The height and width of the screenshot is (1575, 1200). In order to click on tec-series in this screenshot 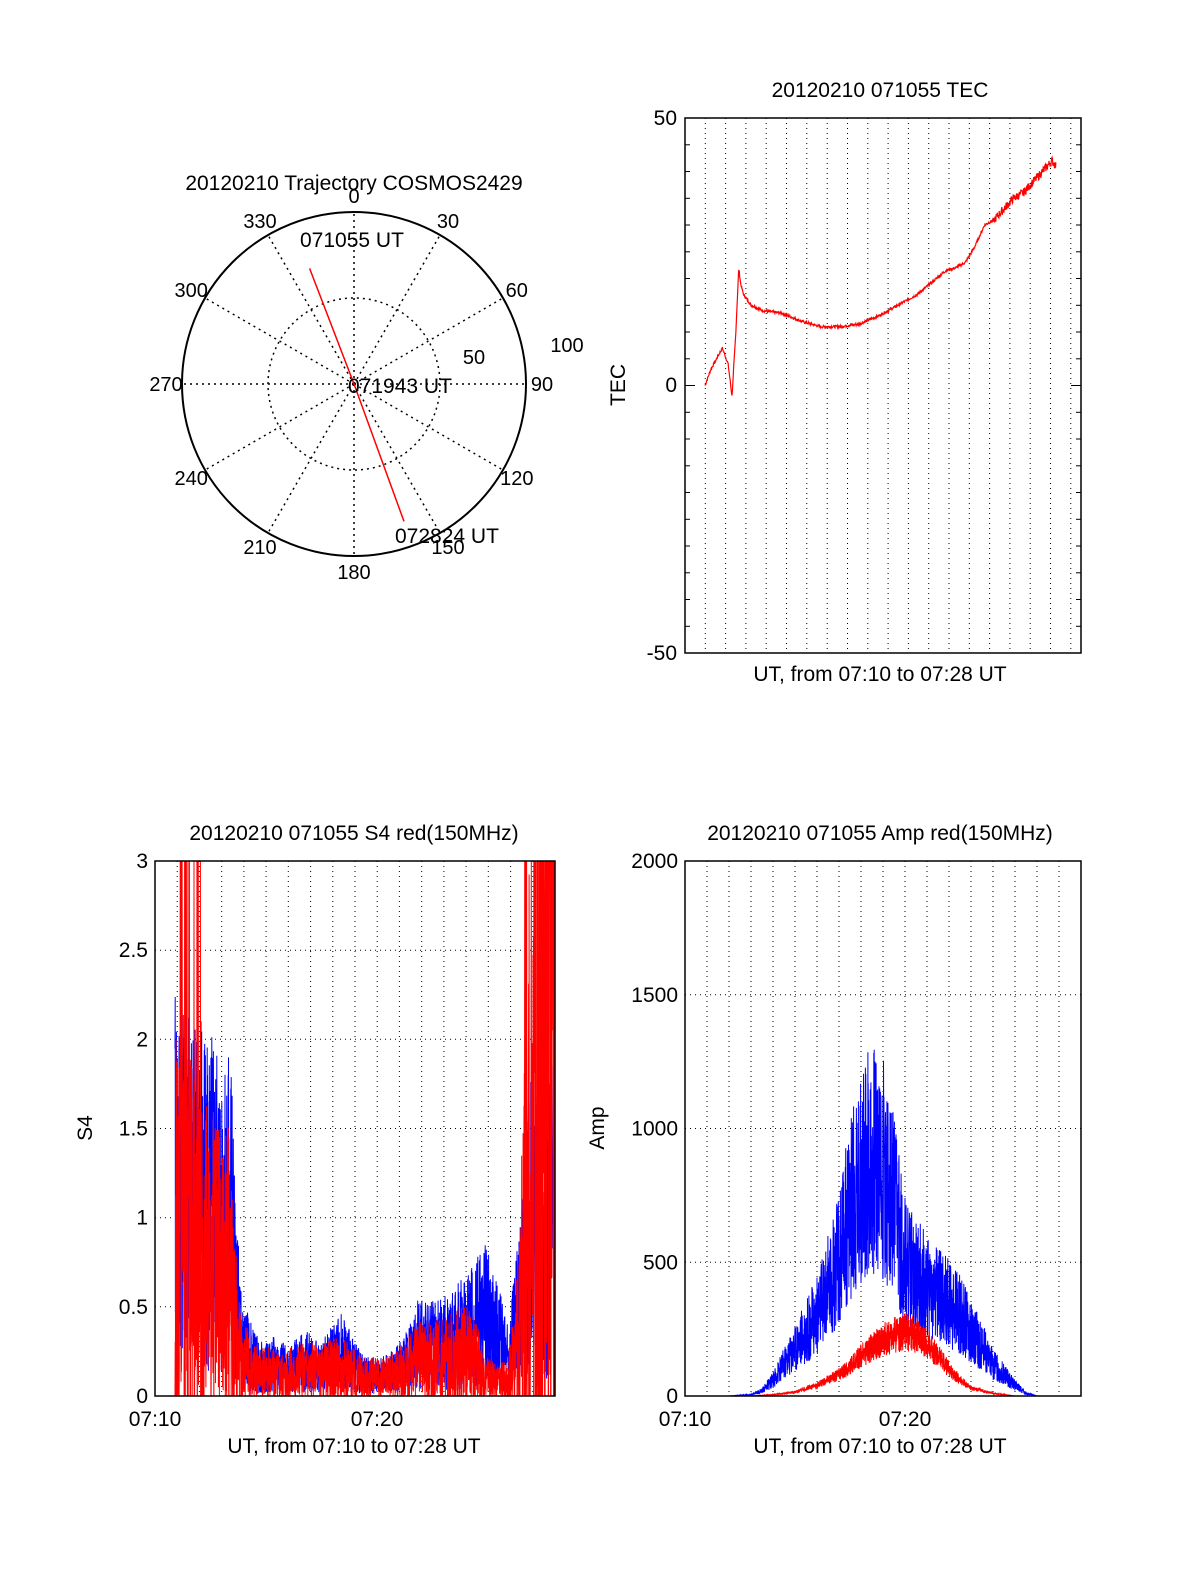, I will do `click(880, 275)`.